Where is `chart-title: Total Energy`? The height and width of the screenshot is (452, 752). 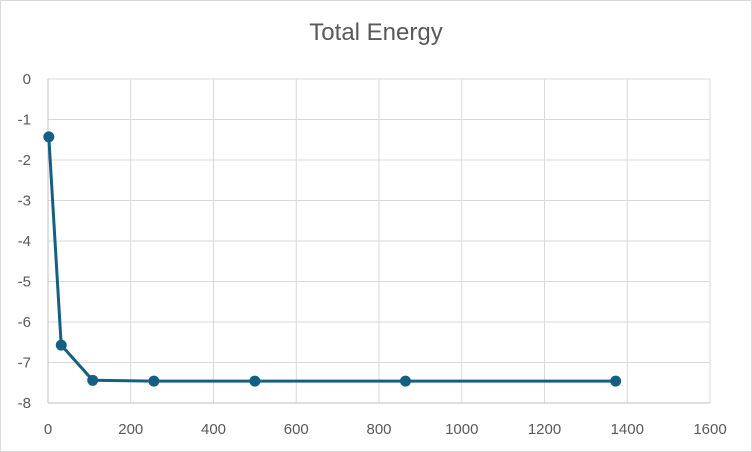 chart-title: Total Energy is located at coordinates (376, 32).